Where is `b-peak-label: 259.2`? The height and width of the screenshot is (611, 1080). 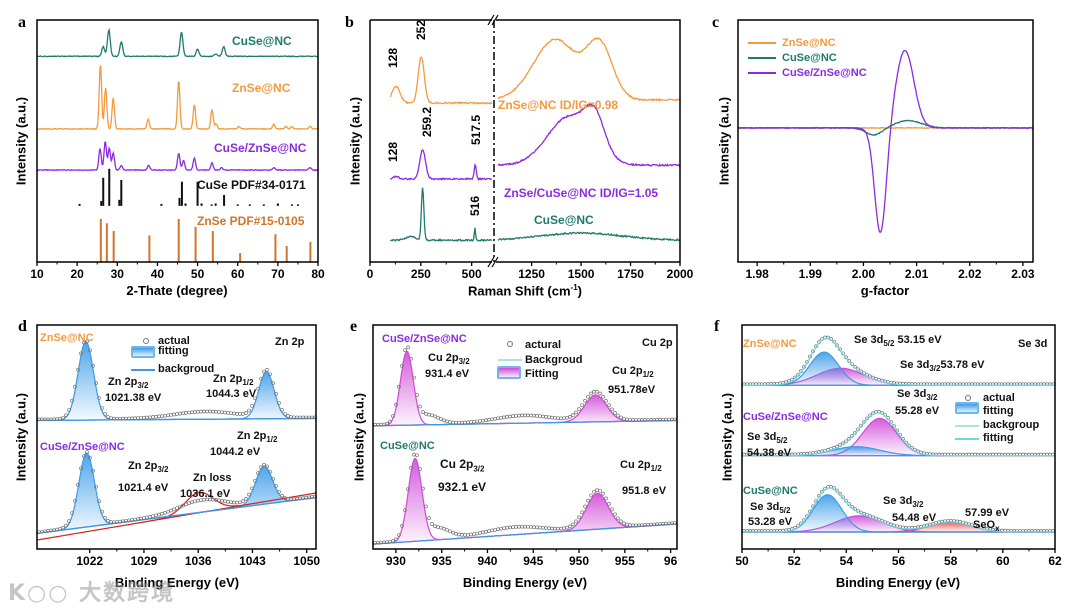
b-peak-label: 259.2 is located at coordinates (427, 122).